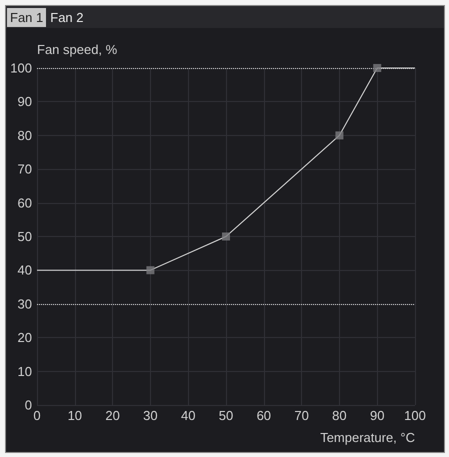  I want to click on x-tick-label: 90, so click(377, 415).